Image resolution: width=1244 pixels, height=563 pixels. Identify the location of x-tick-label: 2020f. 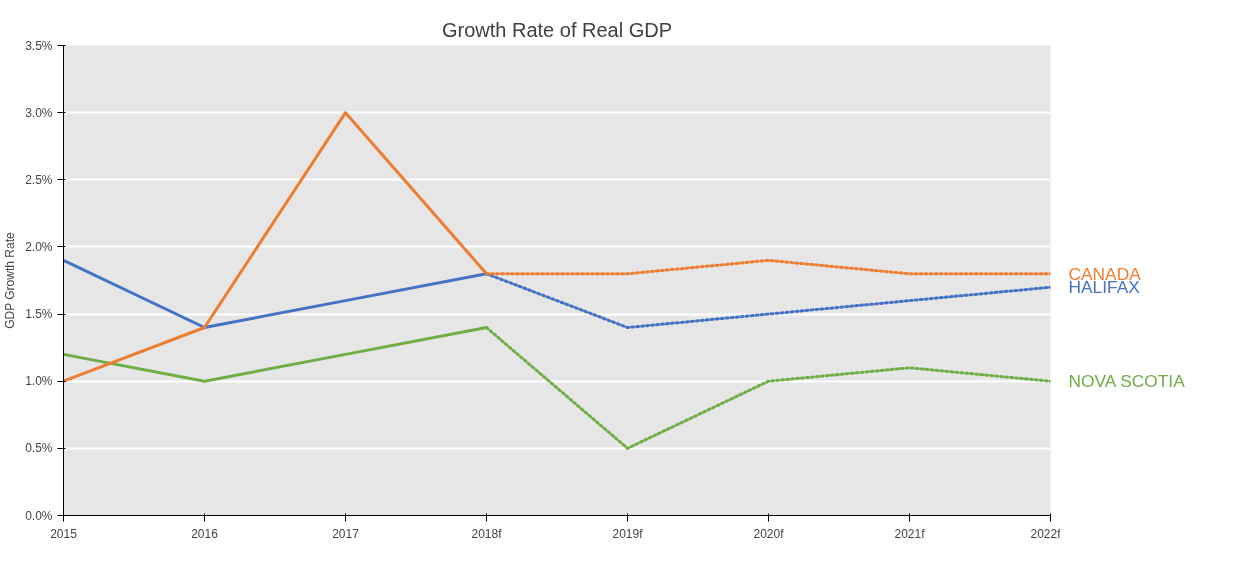
(769, 533).